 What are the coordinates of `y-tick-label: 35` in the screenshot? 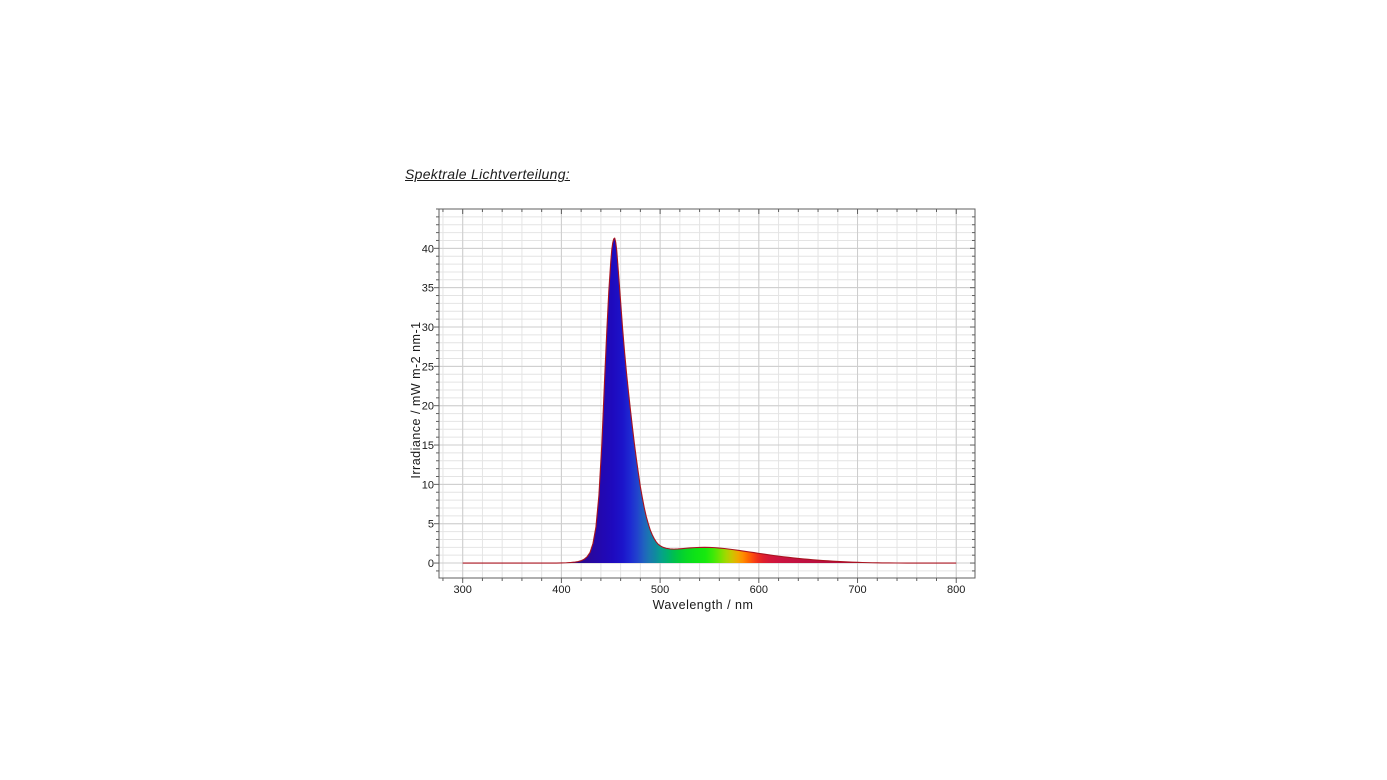 It's located at (428, 289).